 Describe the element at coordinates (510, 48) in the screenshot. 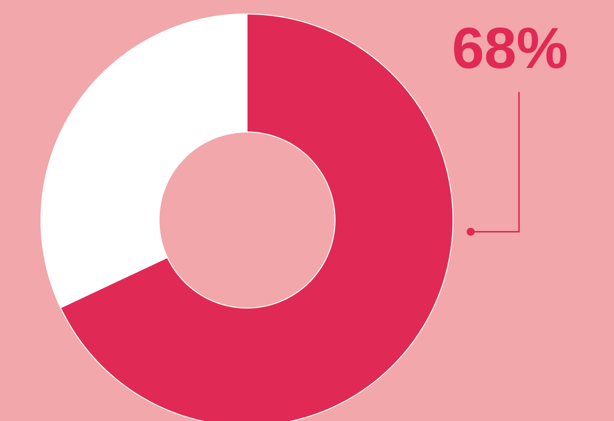

I see `data-label: 68%` at that location.